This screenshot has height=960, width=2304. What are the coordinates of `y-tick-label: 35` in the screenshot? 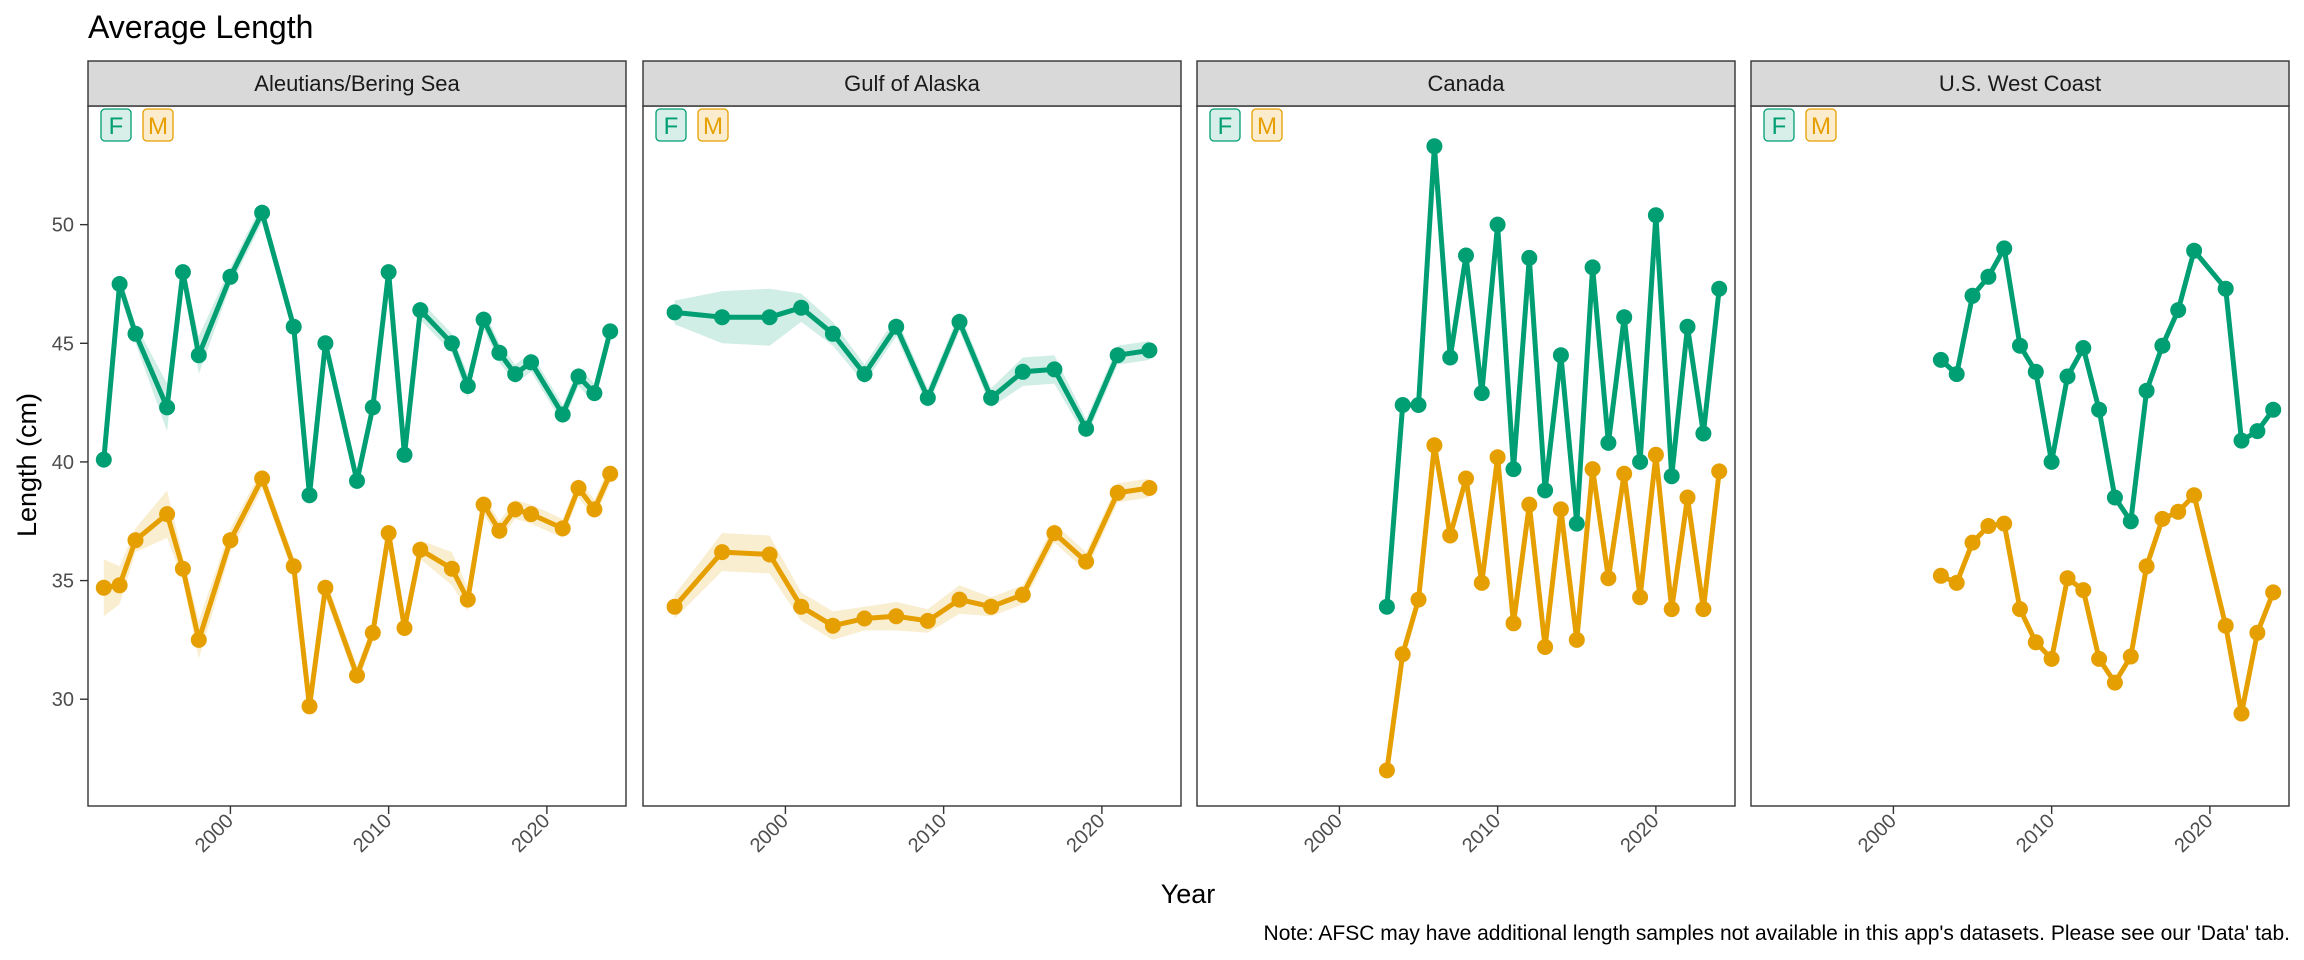 It's located at (63, 582).